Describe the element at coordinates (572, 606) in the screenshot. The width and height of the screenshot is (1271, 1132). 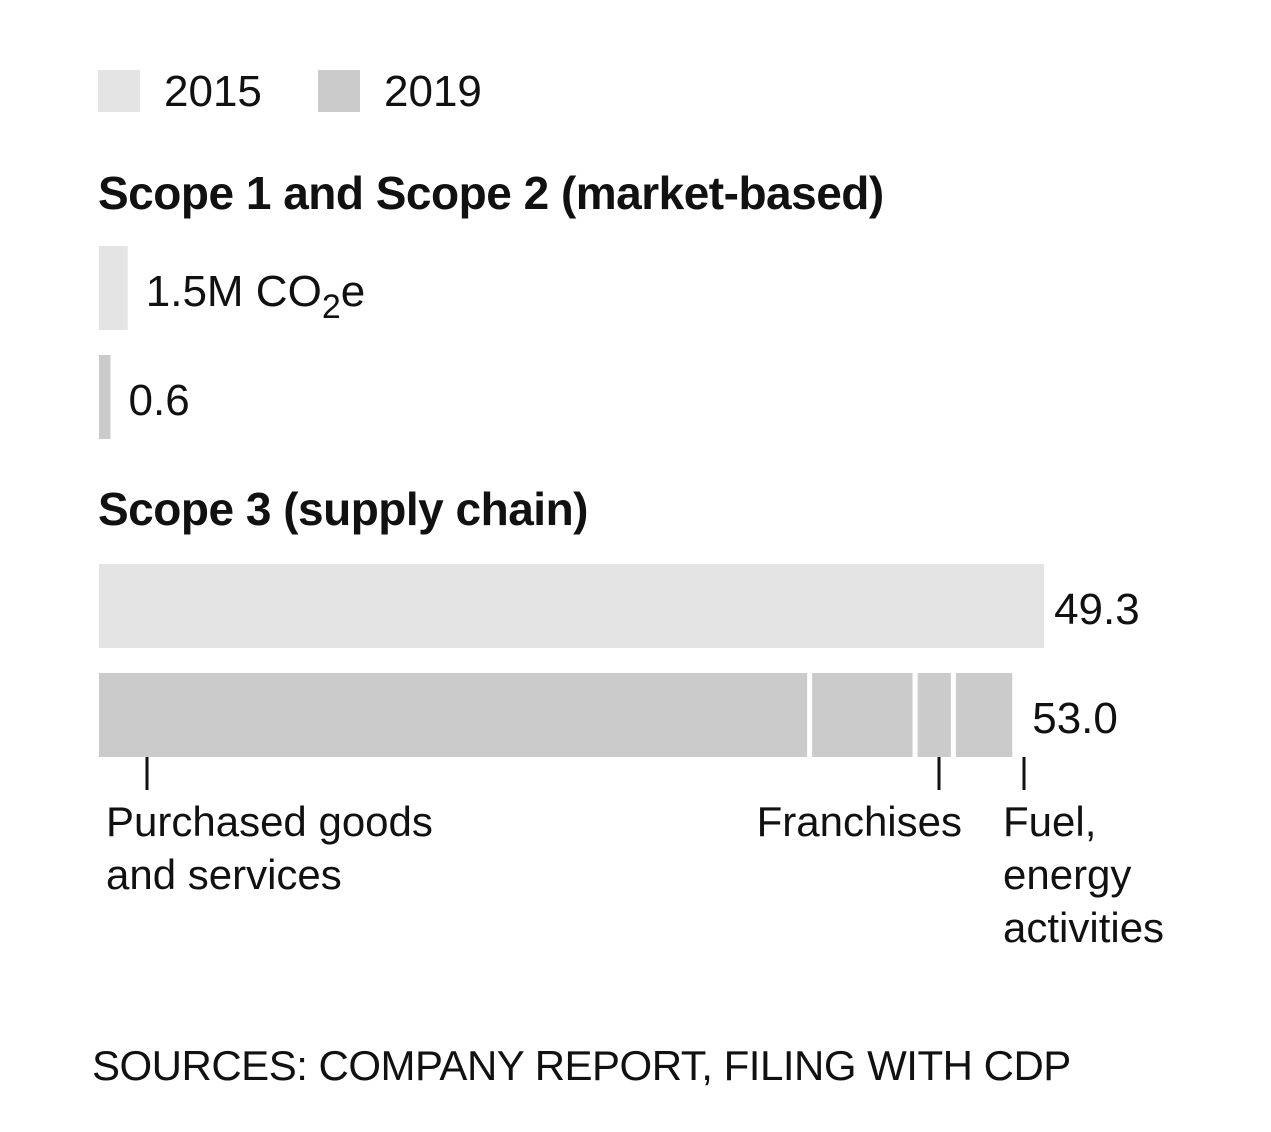
I see `scope3-bar-2015` at that location.